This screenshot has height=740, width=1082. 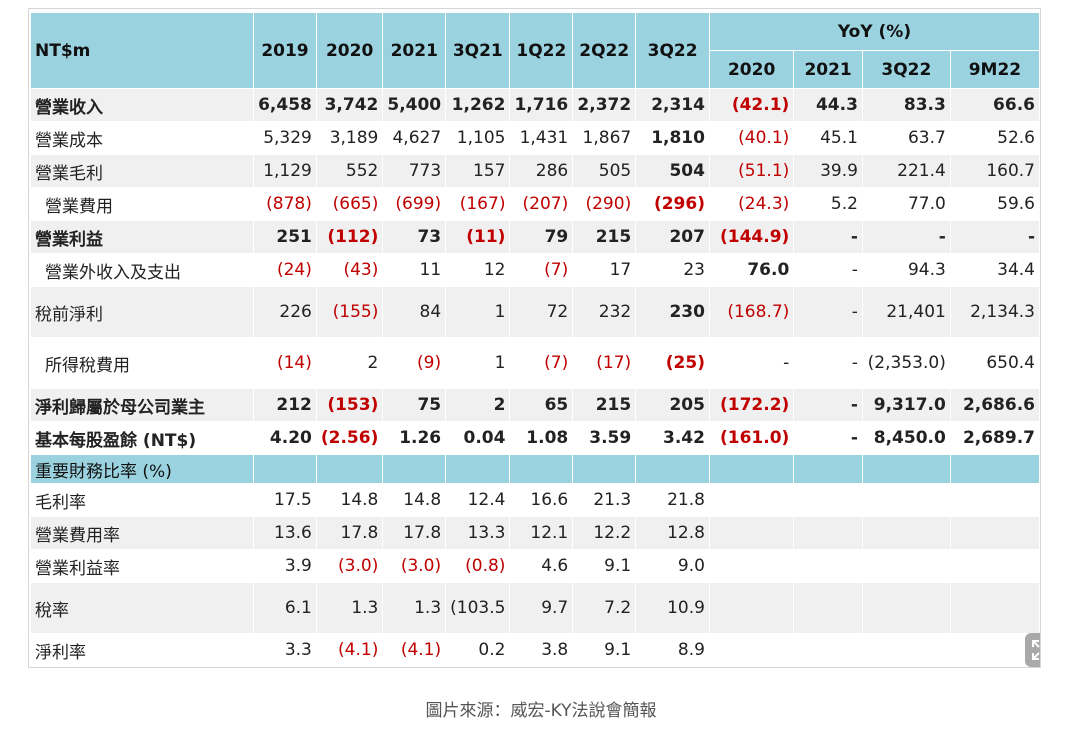 I want to click on table-cell: 84, so click(x=415, y=312).